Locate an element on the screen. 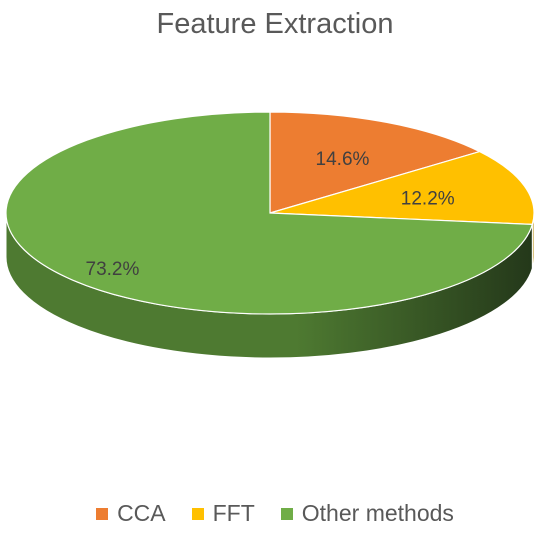 Image resolution: width=550 pixels, height=536 pixels. legend-item-cca: CCA is located at coordinates (131, 513).